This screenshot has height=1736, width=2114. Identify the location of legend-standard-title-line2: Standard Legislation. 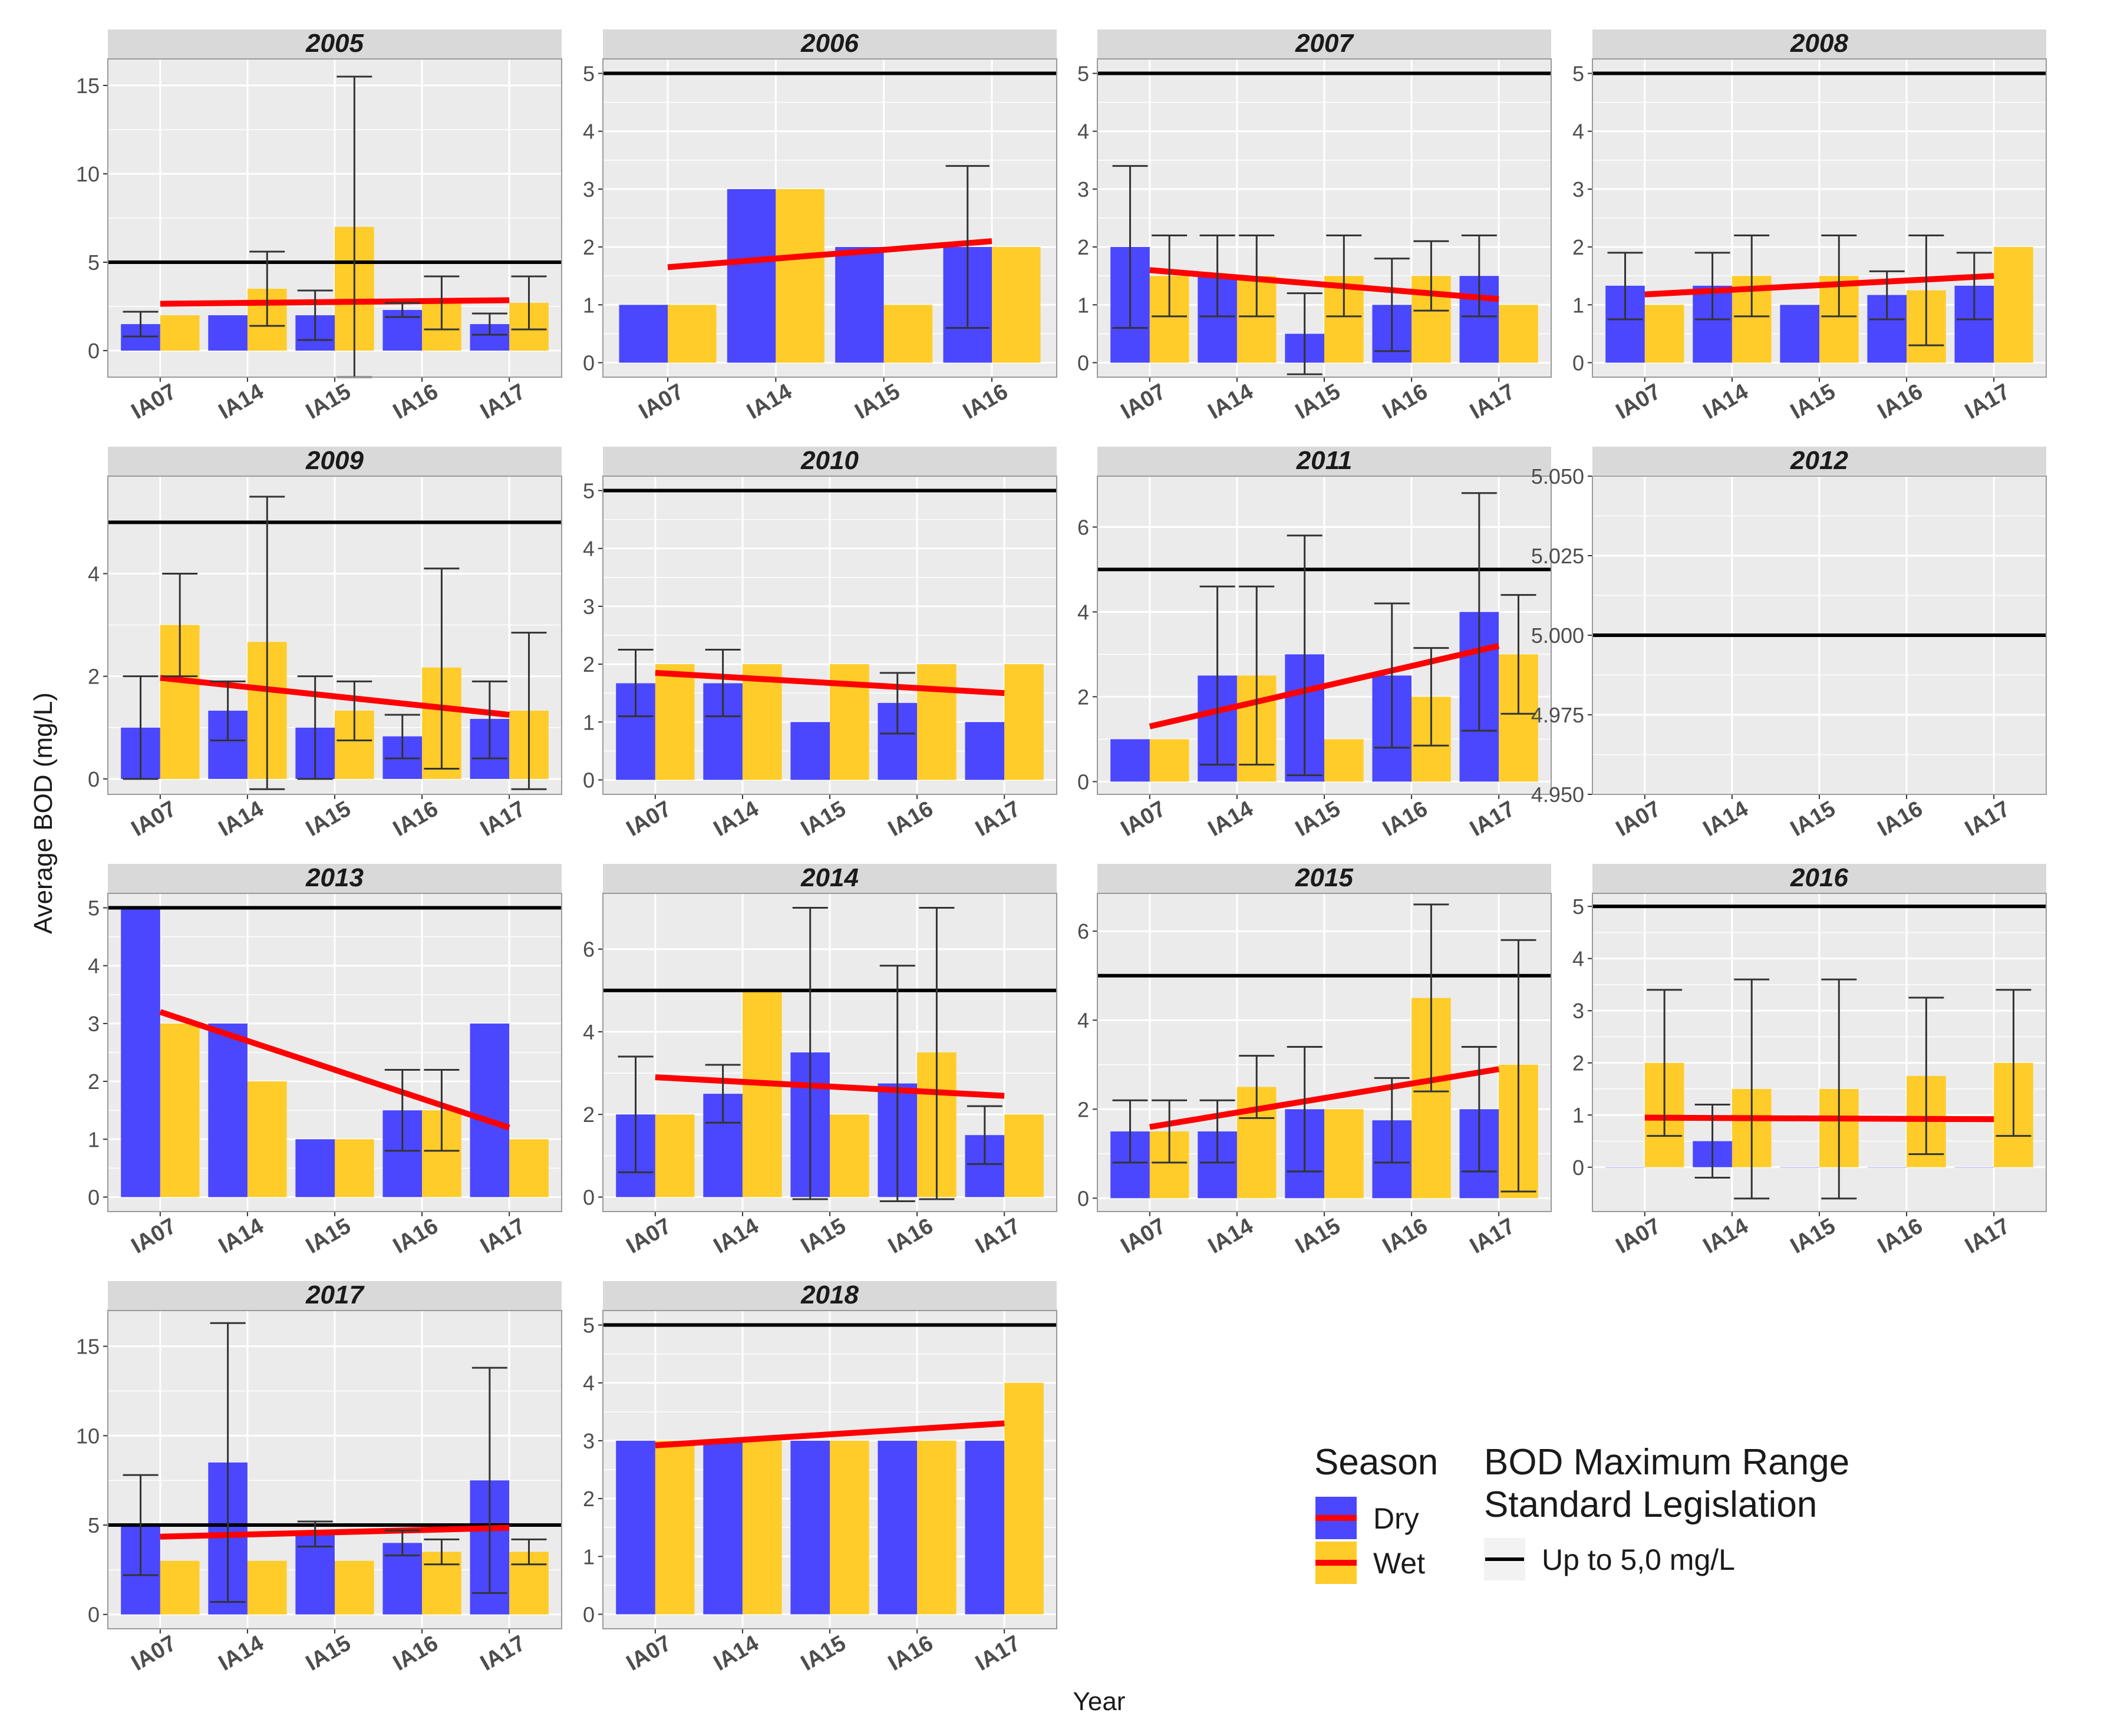
(1651, 1504).